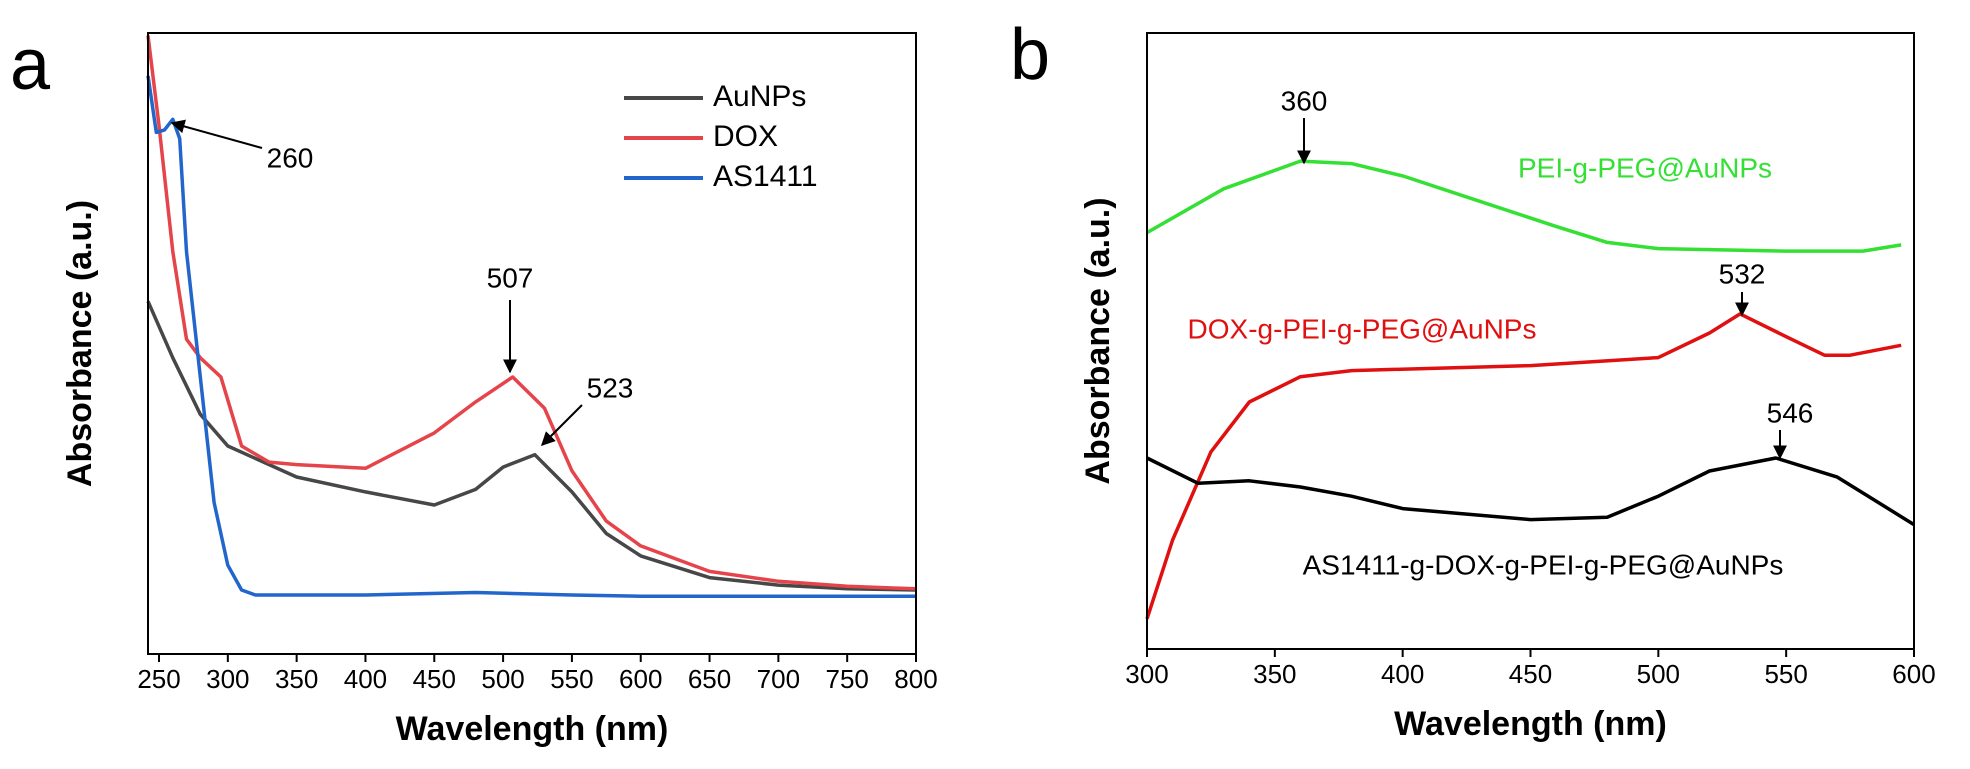  What do you see at coordinates (915, 679) in the screenshot?
I see `x-tick-label: 800` at bounding box center [915, 679].